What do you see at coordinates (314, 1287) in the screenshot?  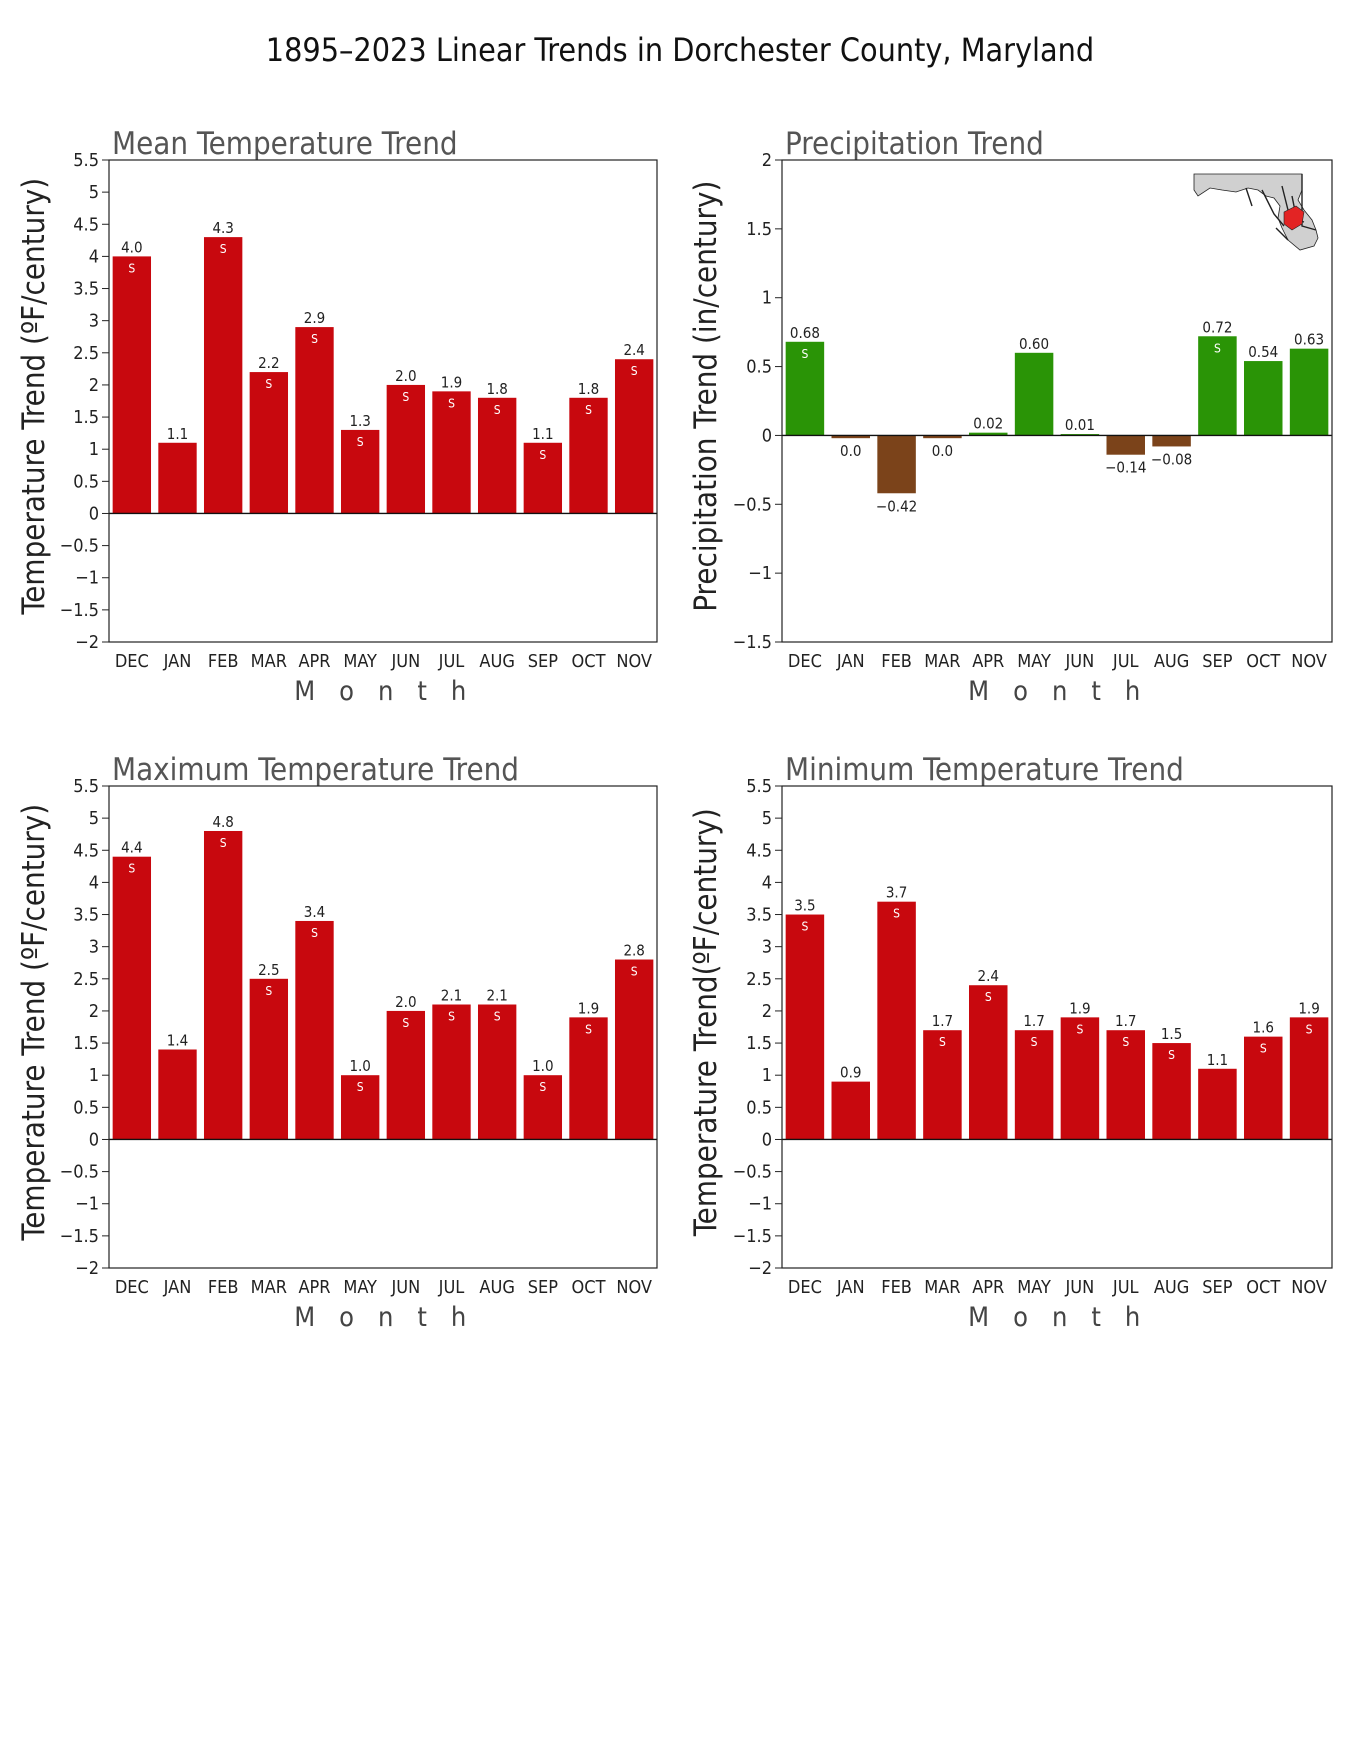 I see `x-tick-label: APR` at bounding box center [314, 1287].